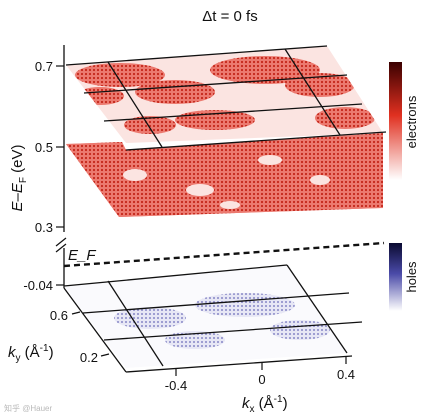 The image size is (421, 416). Describe the element at coordinates (265, 404) in the screenshot. I see `kx-axis-title: kx (Å-1)` at that location.